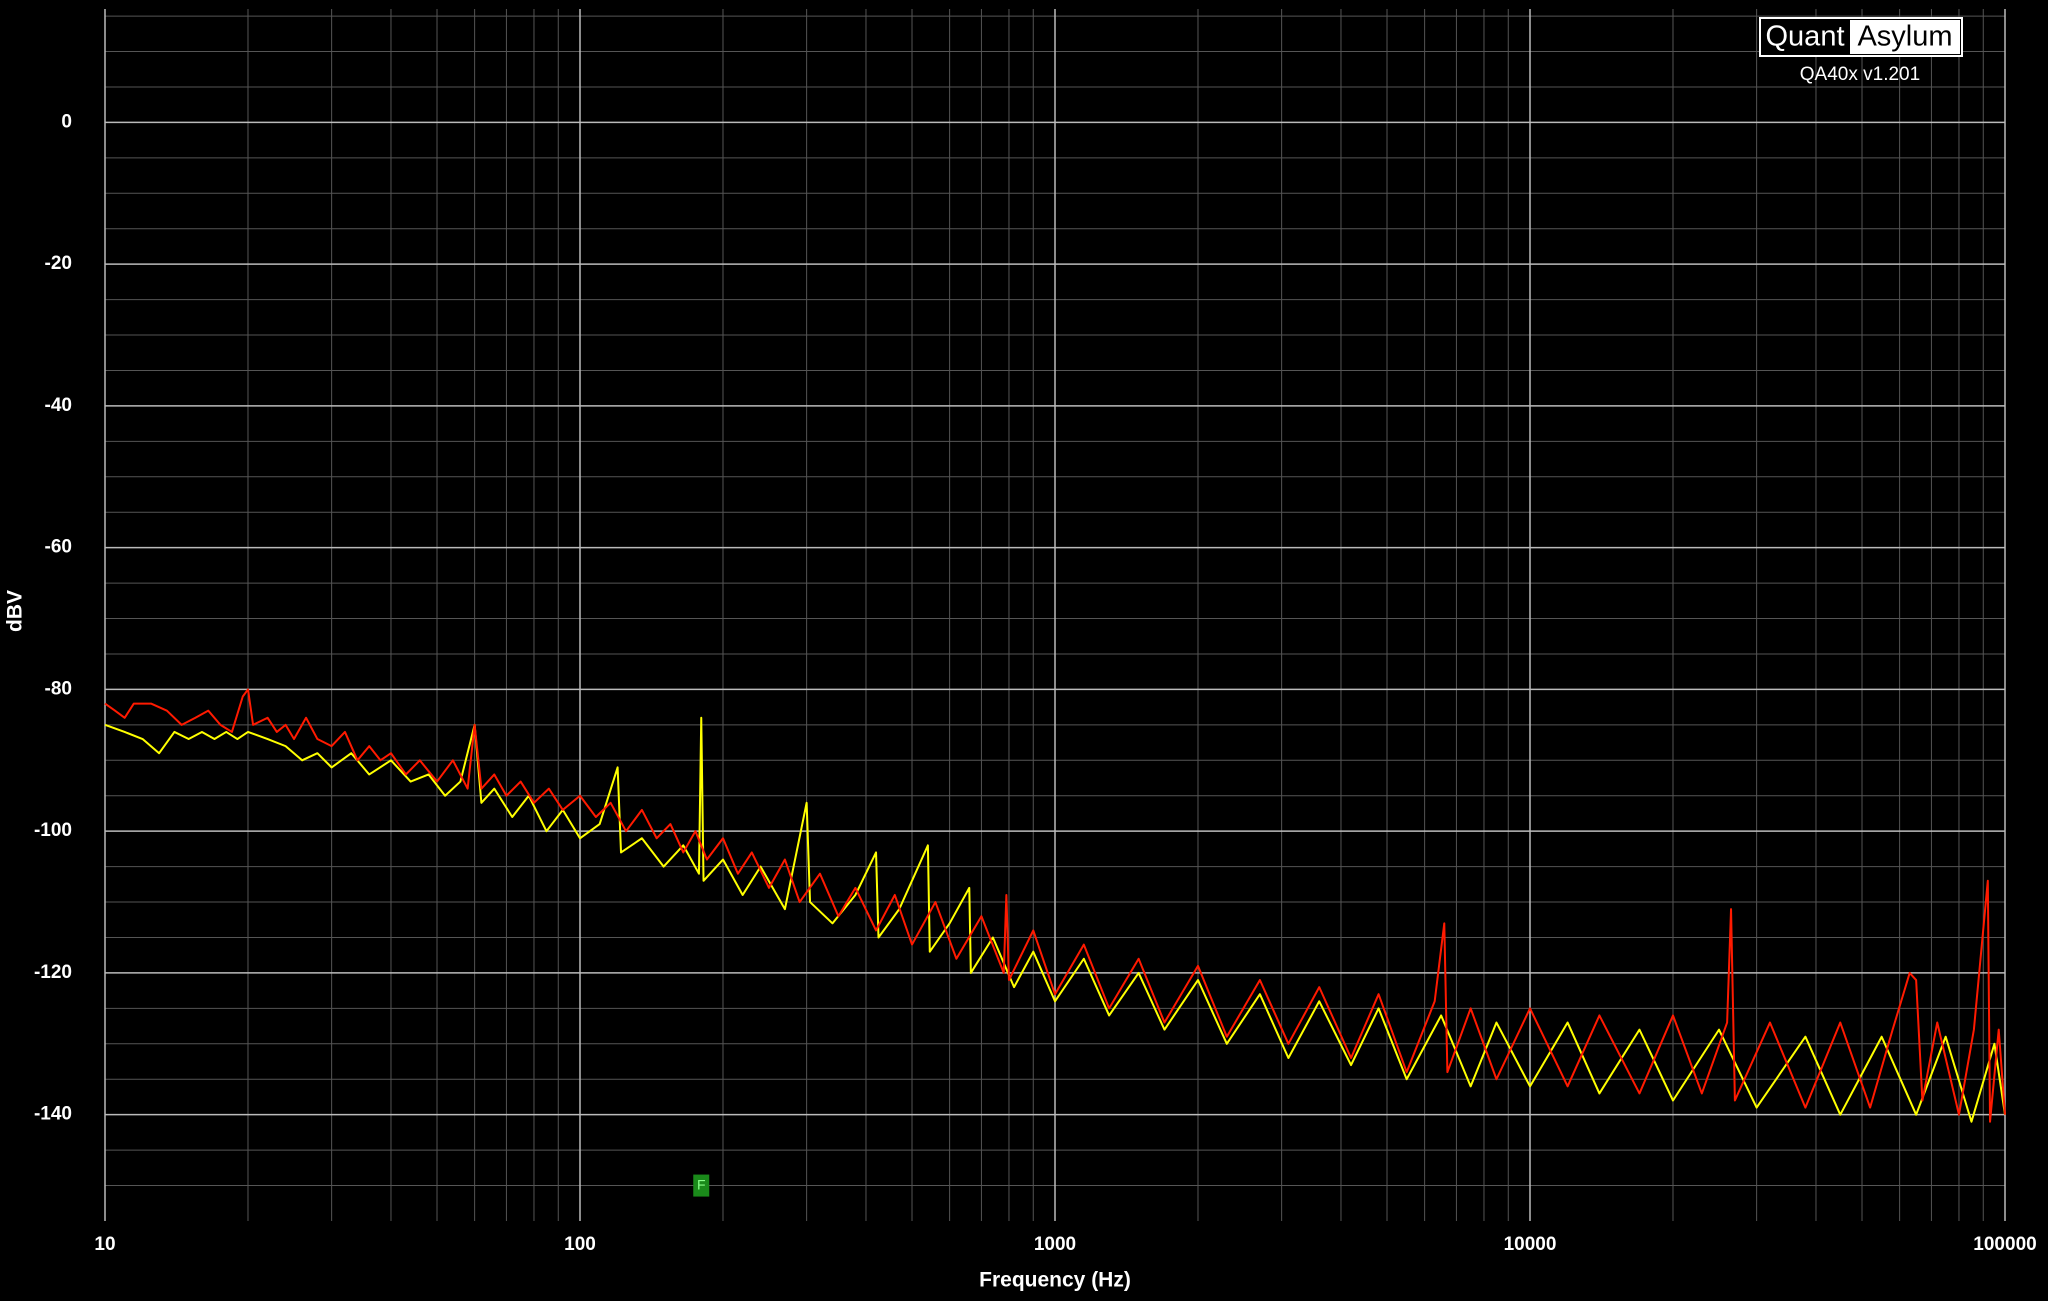 The width and height of the screenshot is (2048, 1301). I want to click on x-tick-label: 10, so click(104, 1244).